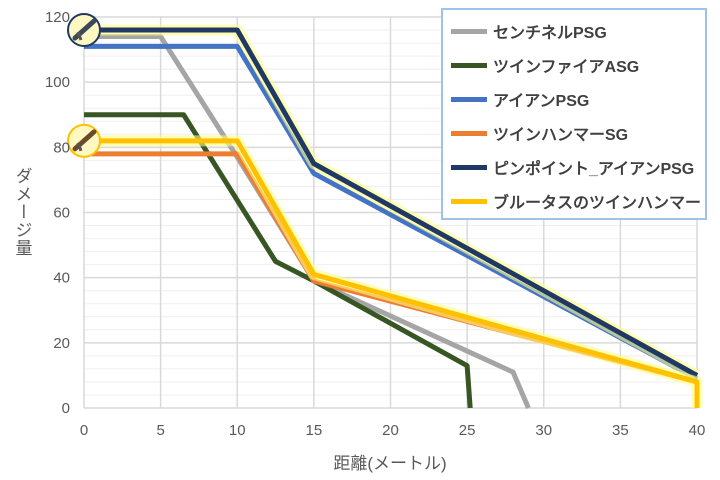 The width and height of the screenshot is (720, 480). What do you see at coordinates (543, 430) in the screenshot?
I see `x-tick-label: 30` at bounding box center [543, 430].